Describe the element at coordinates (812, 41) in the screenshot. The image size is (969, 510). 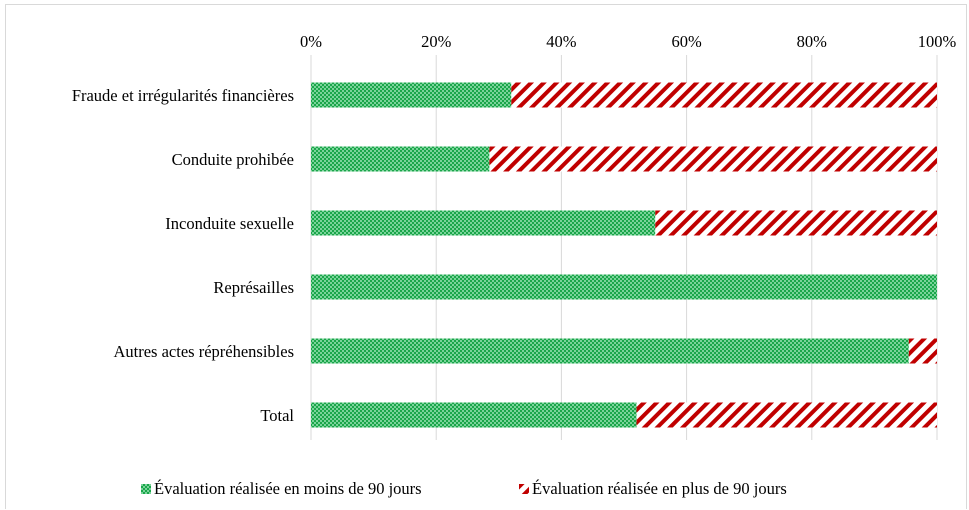
I see `x-tick-label: 80%` at that location.